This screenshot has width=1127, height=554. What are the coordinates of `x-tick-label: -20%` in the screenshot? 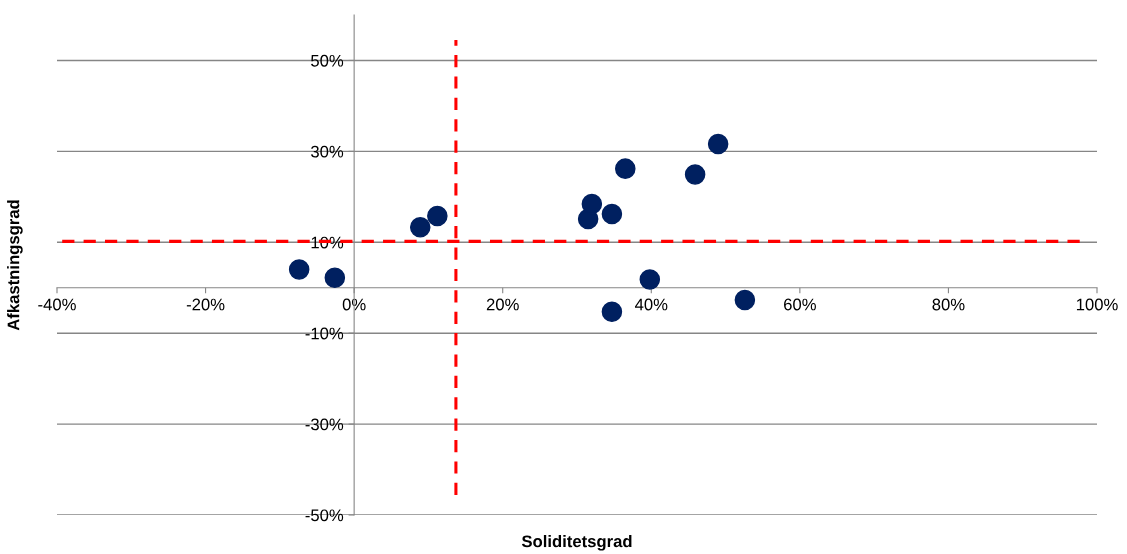 It's located at (205, 304).